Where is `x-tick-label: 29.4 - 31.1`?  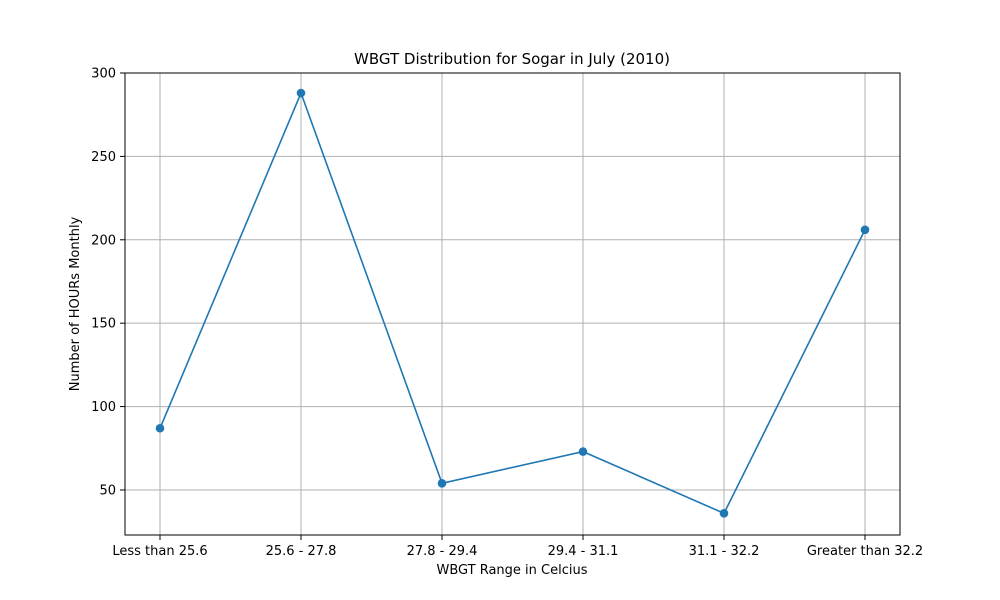 x-tick-label: 29.4 - 31.1 is located at coordinates (583, 551).